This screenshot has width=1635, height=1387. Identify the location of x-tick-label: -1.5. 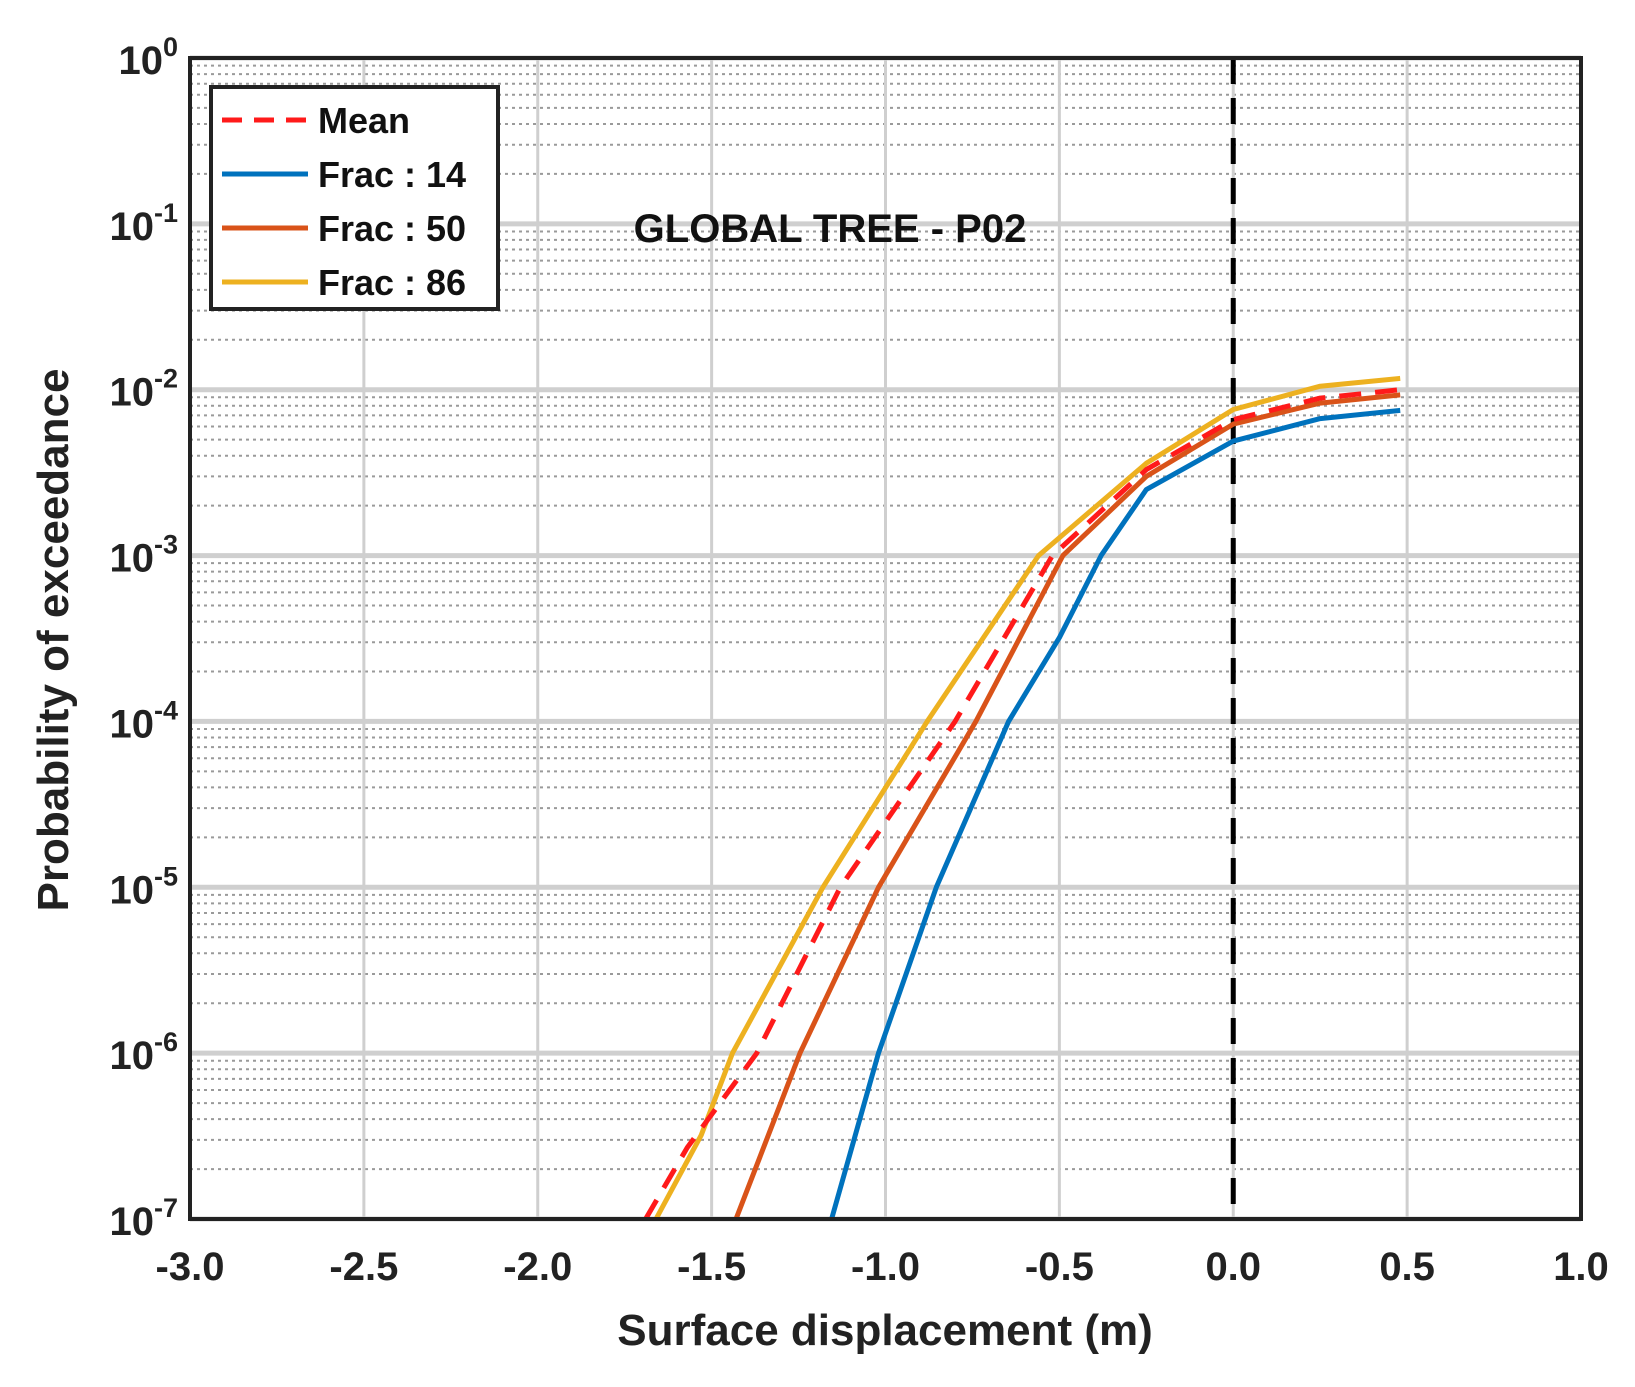
(711, 1267).